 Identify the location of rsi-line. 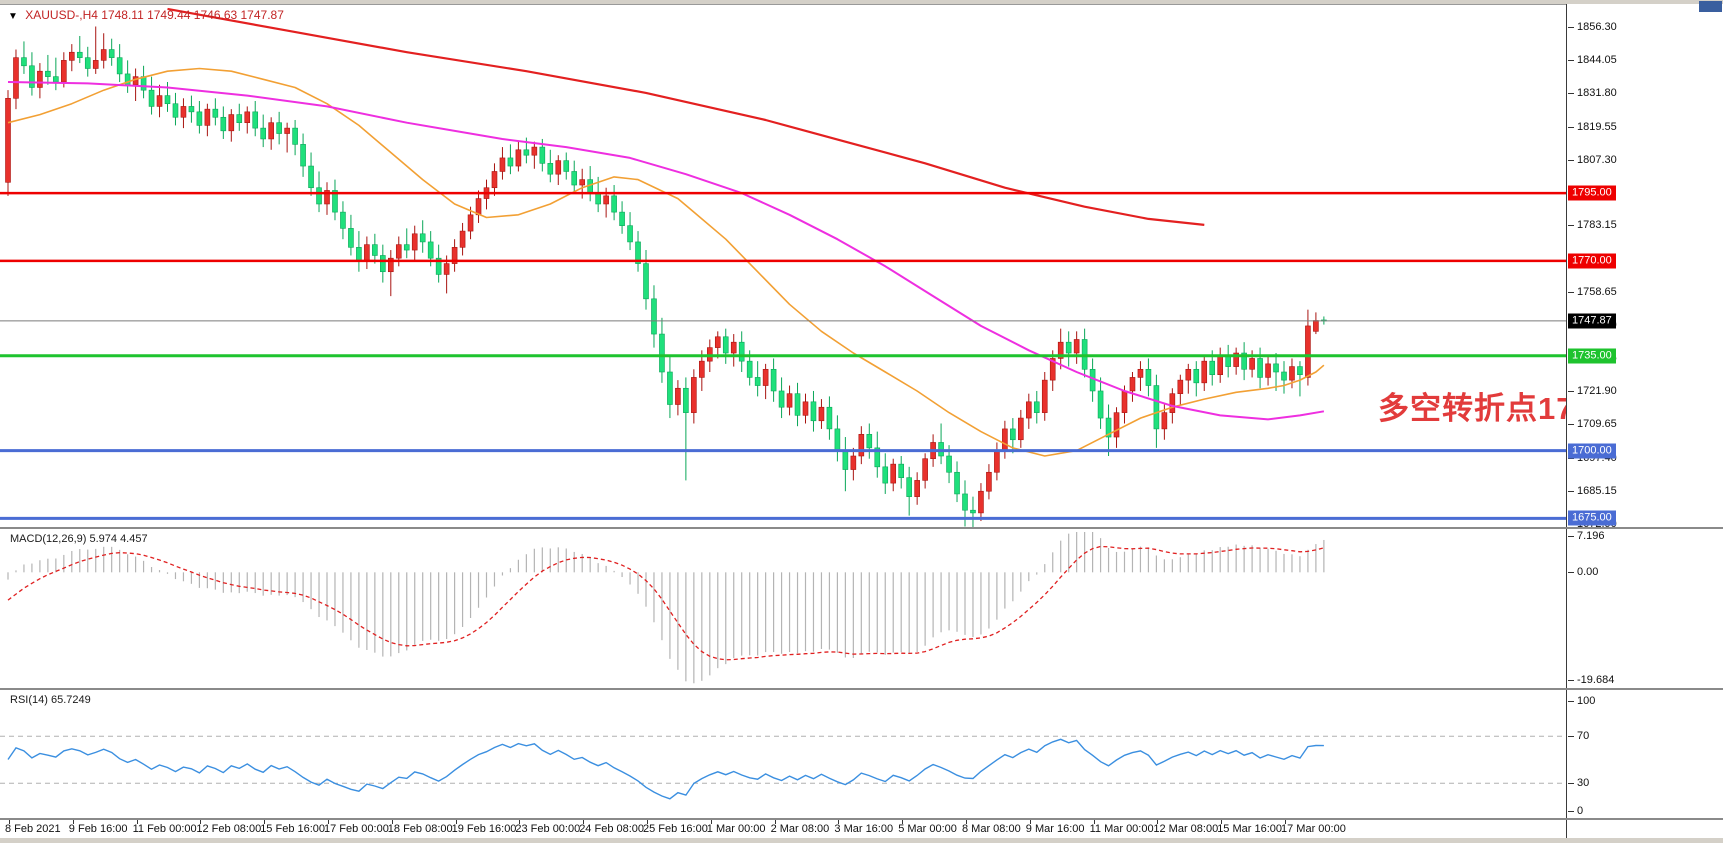
(665, 769).